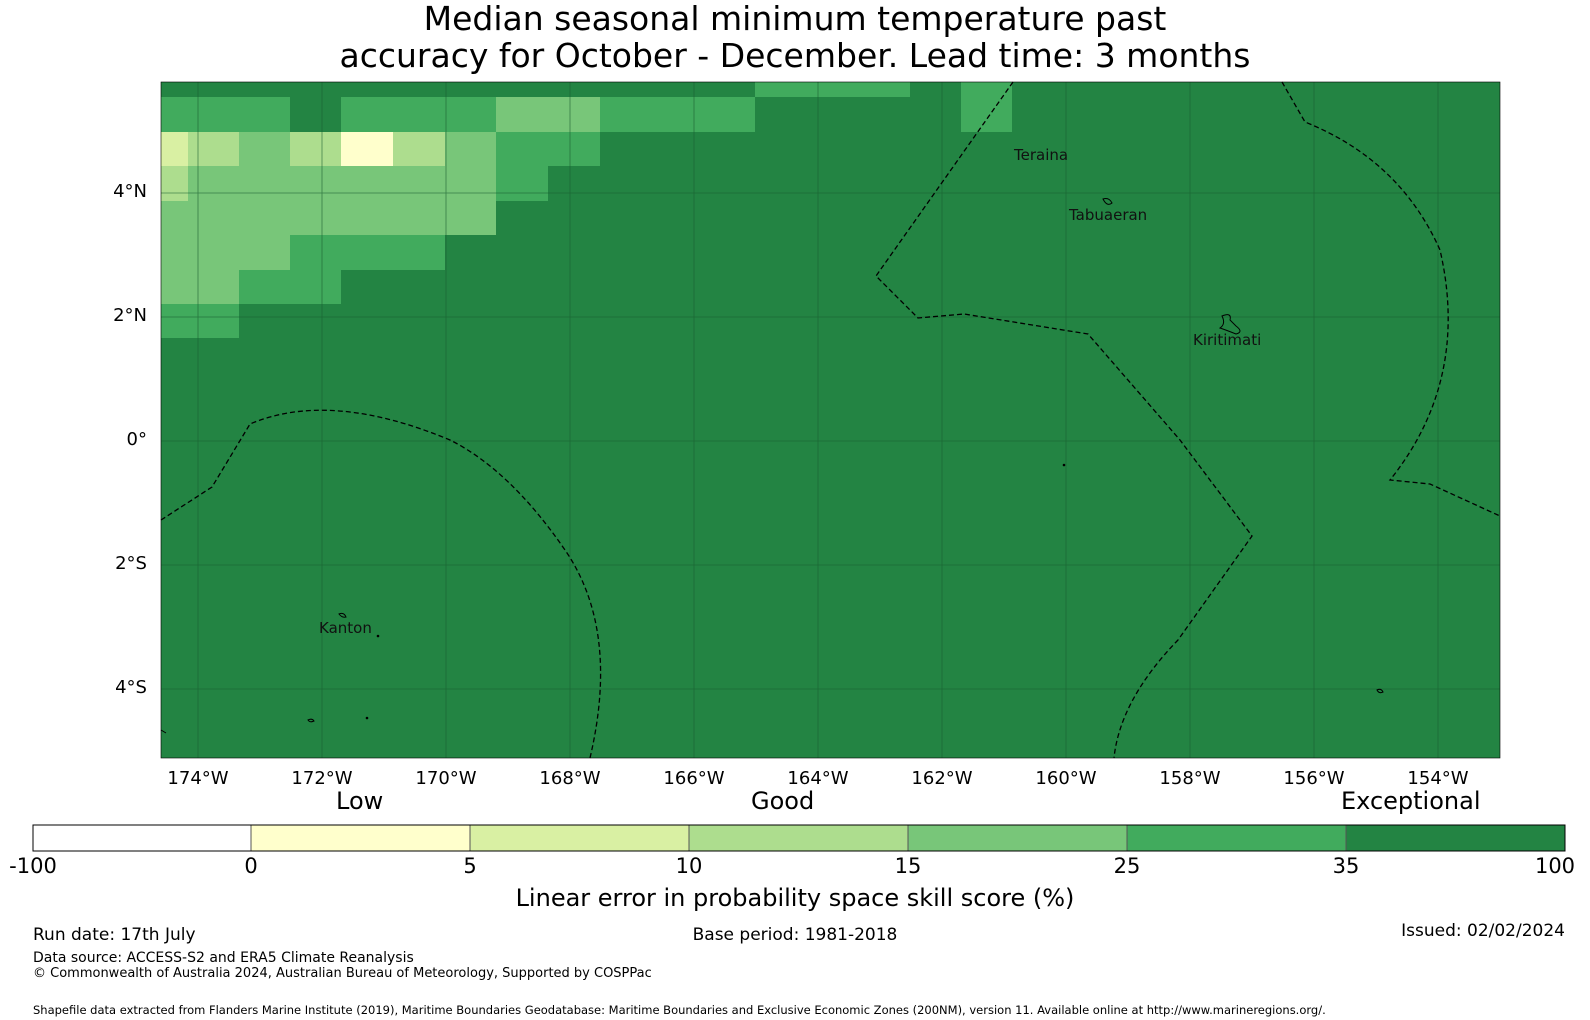 The image size is (1590, 1020). Describe the element at coordinates (1190, 778) in the screenshot. I see `lon-label-158w: 158°W` at that location.